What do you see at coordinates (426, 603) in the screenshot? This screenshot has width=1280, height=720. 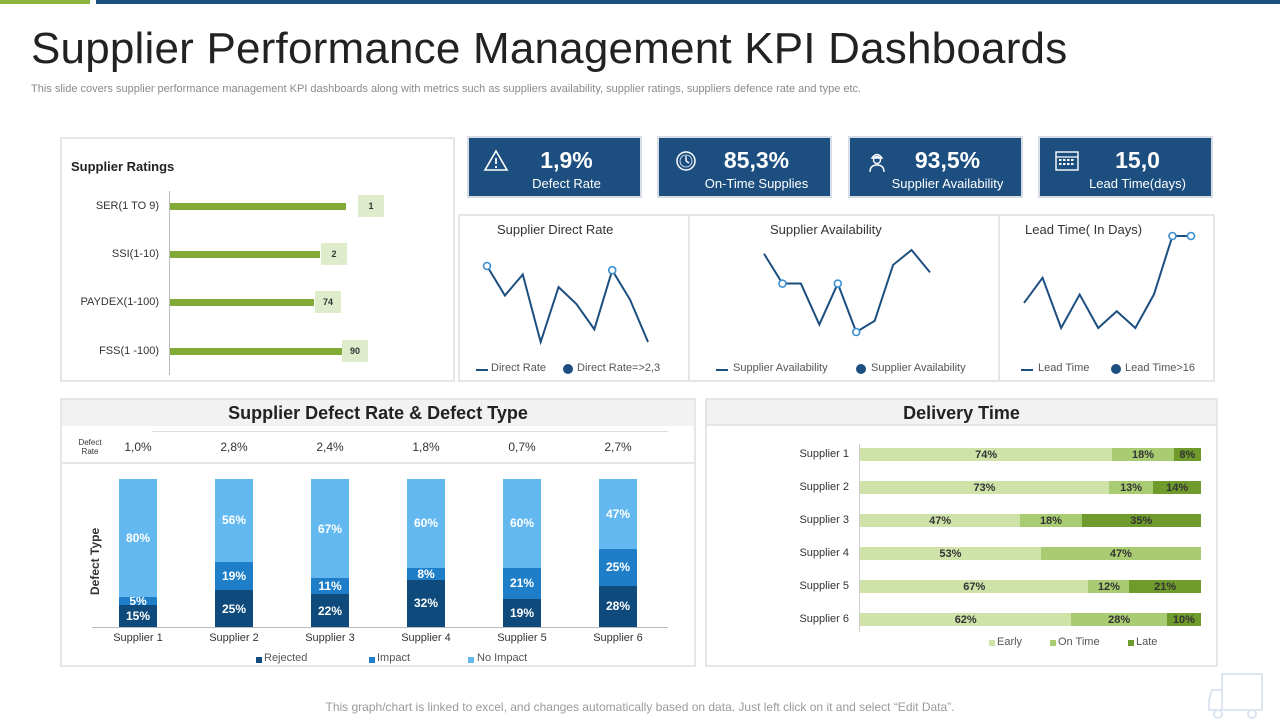 I see `defect-bar-segment-rejected: 32%` at bounding box center [426, 603].